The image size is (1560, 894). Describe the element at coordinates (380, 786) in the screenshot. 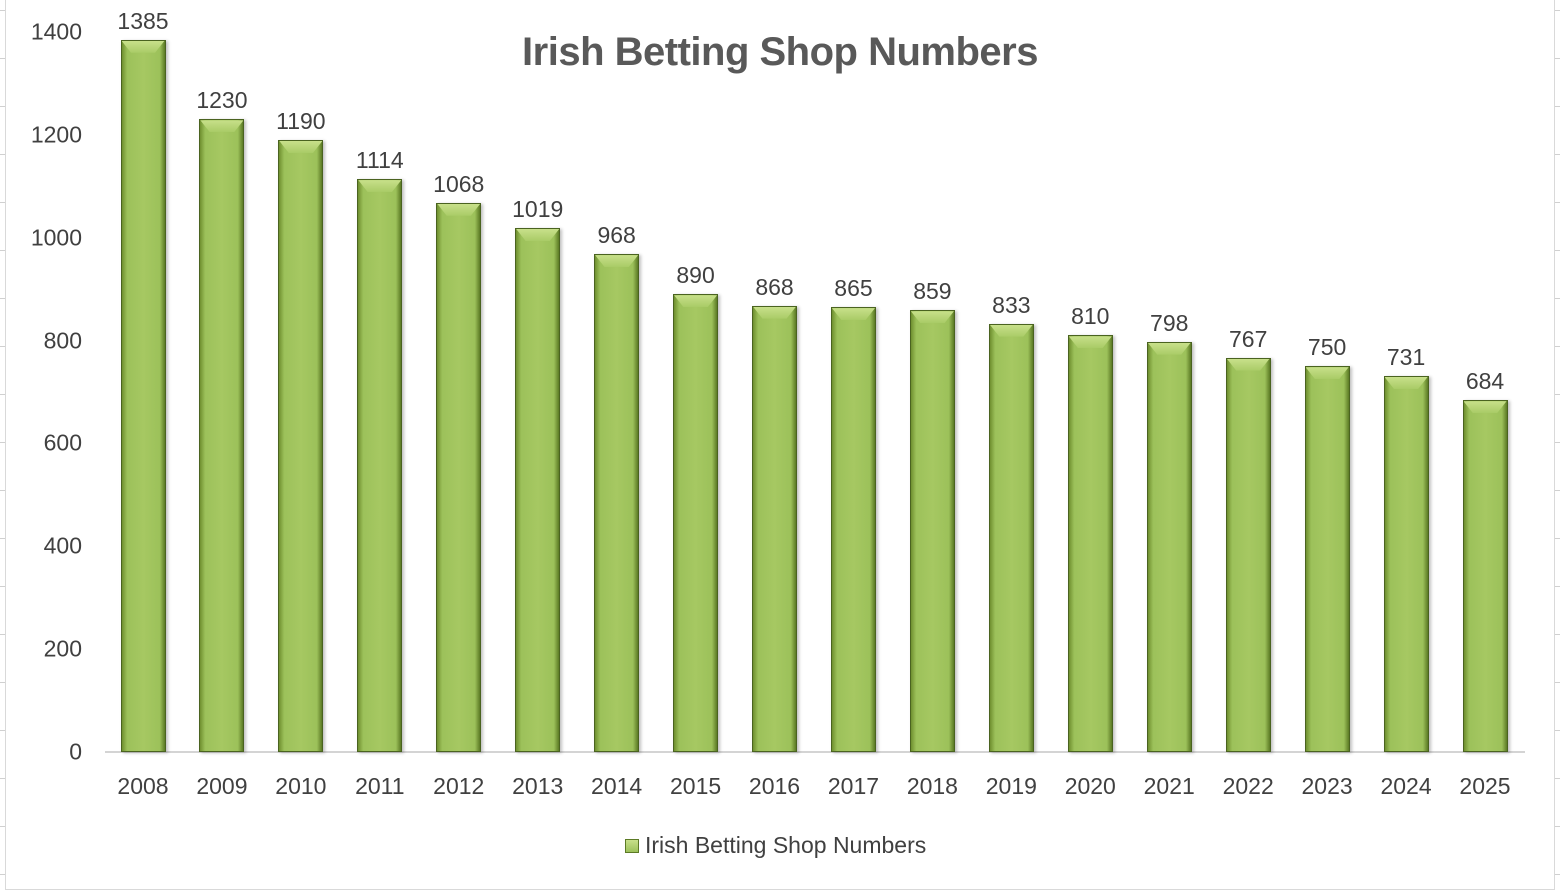

I see `x-tick-label: 2011` at that location.